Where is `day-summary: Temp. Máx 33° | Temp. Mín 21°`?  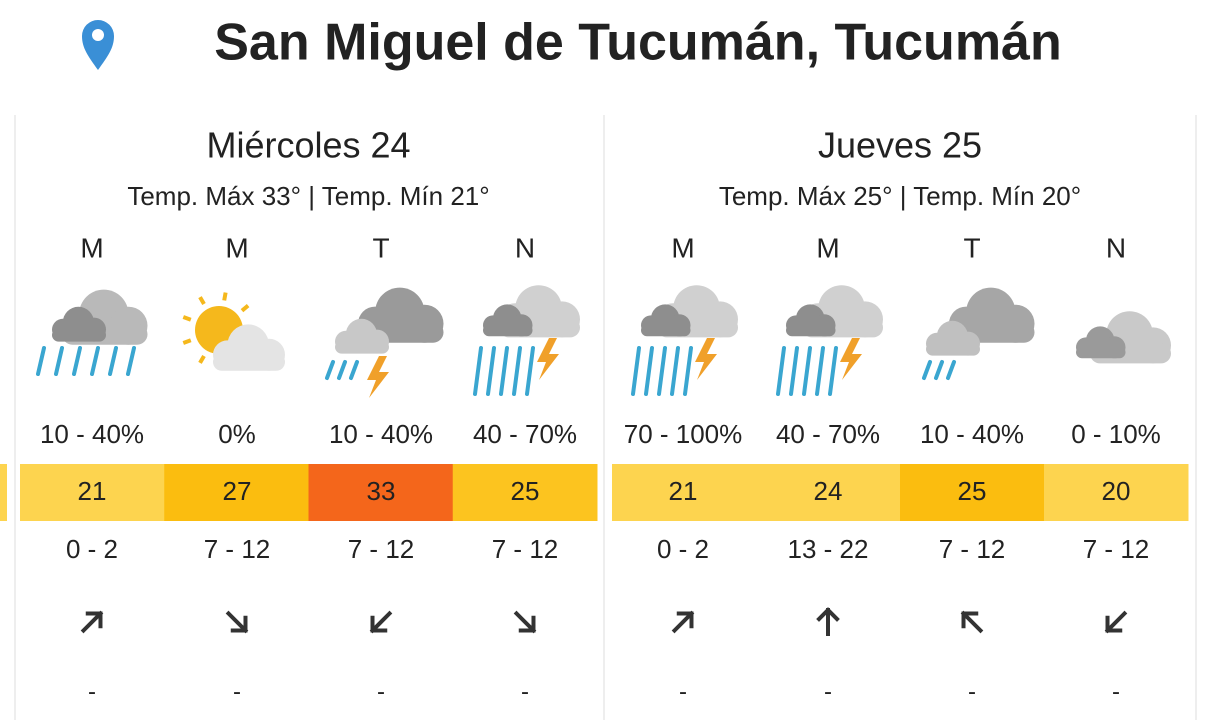 day-summary: Temp. Máx 33° | Temp. Mín 21° is located at coordinates (308, 196).